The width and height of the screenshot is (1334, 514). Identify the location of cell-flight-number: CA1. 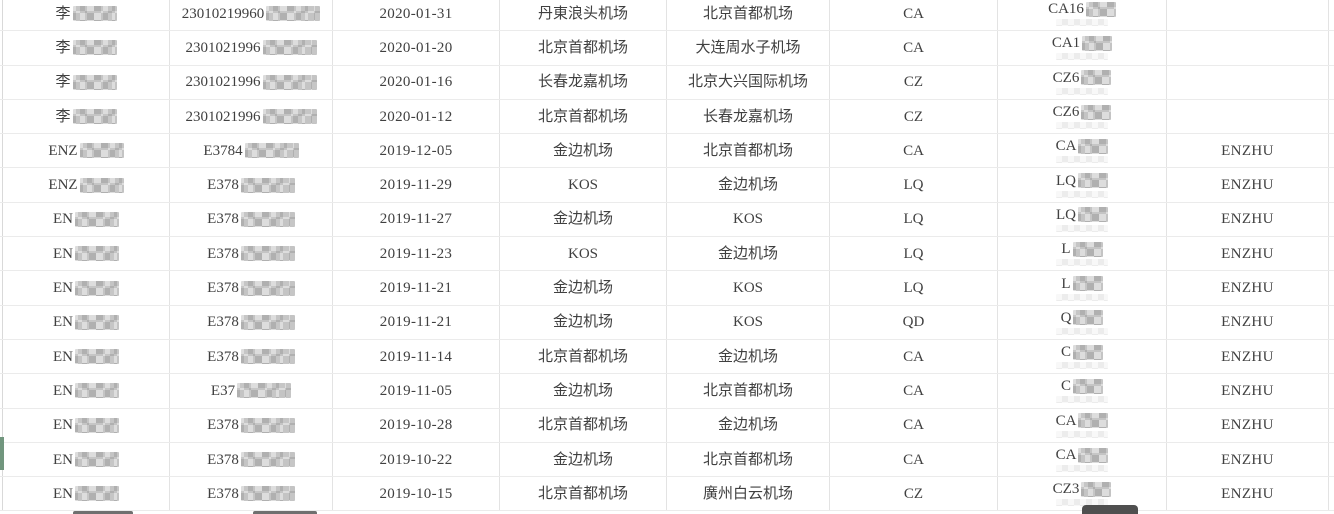
(1082, 48).